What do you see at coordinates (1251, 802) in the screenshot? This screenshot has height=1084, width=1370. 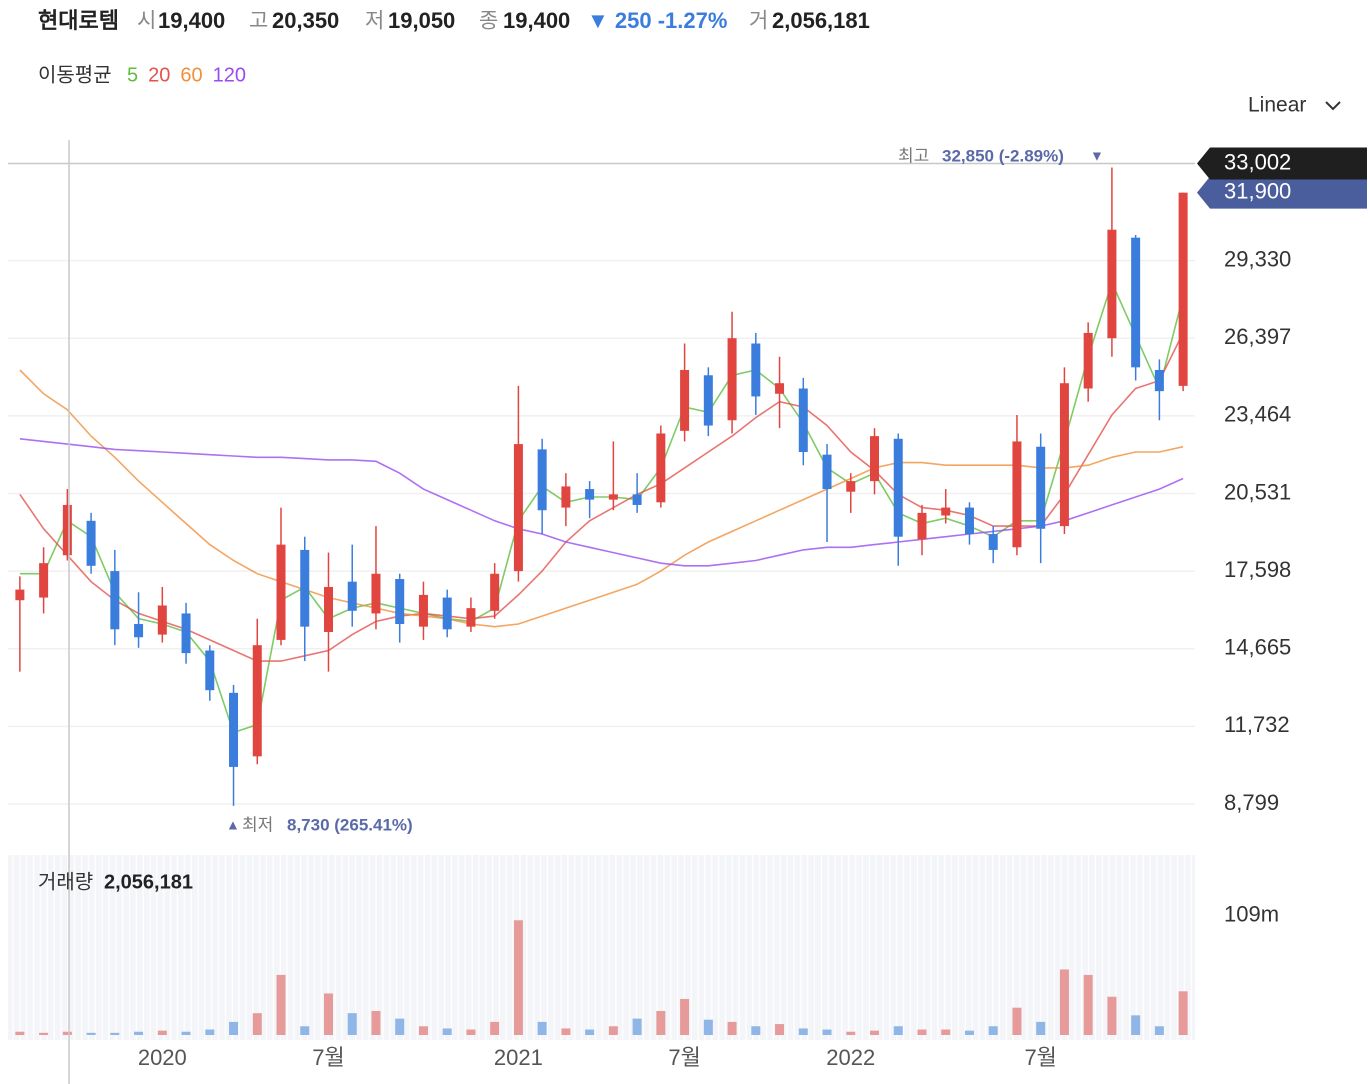 I see `y-tick-label: 8,799` at bounding box center [1251, 802].